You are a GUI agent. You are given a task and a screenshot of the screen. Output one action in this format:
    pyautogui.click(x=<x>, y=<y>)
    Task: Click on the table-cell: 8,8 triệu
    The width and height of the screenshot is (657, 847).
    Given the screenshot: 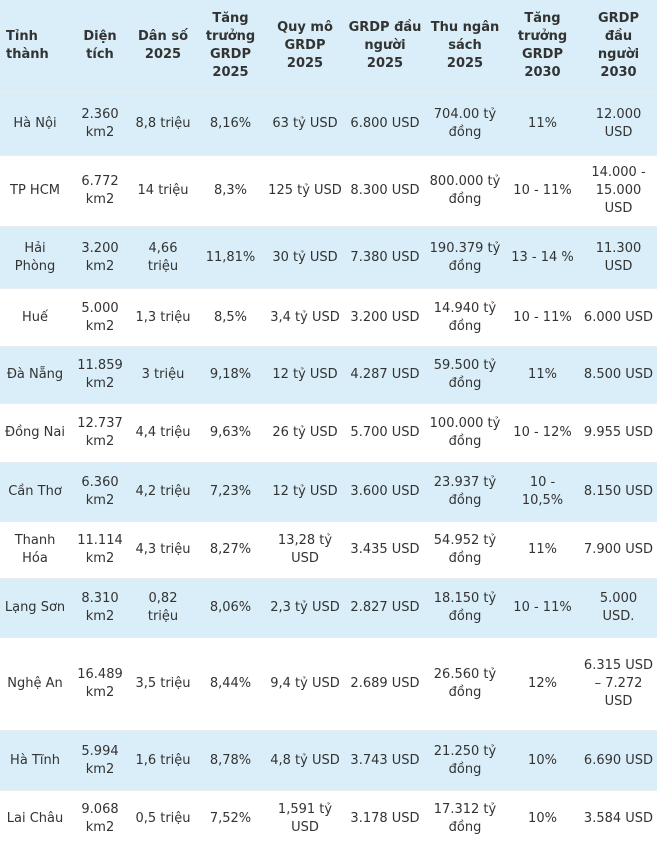 What is the action you would take?
    pyautogui.click(x=163, y=124)
    